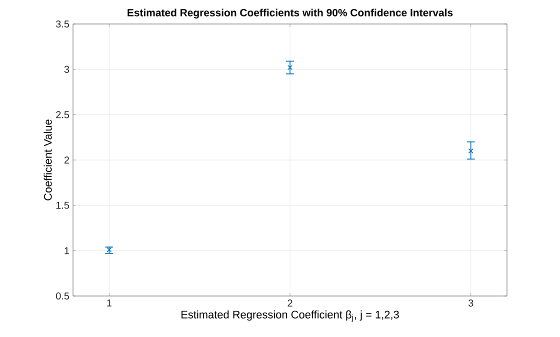 The height and width of the screenshot is (337, 560). I want to click on y-axis-title: Coefficient Value, so click(48, 160).